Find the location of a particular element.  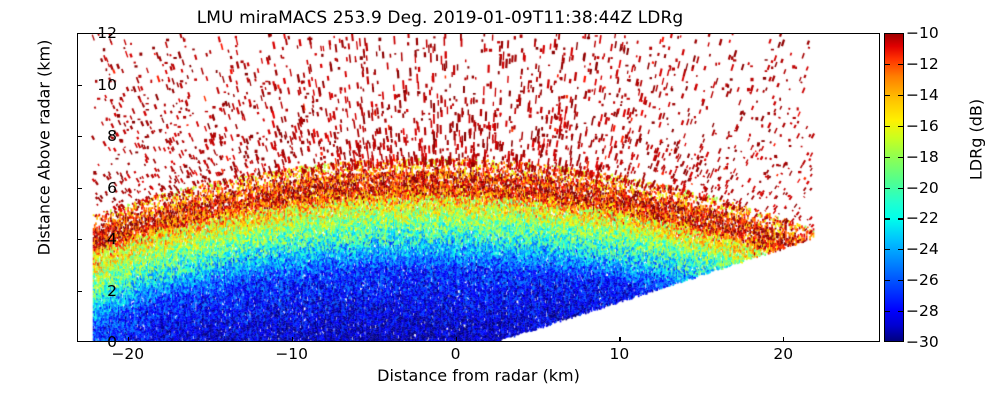

colorbar-tick-label: −10 is located at coordinates (922, 33).